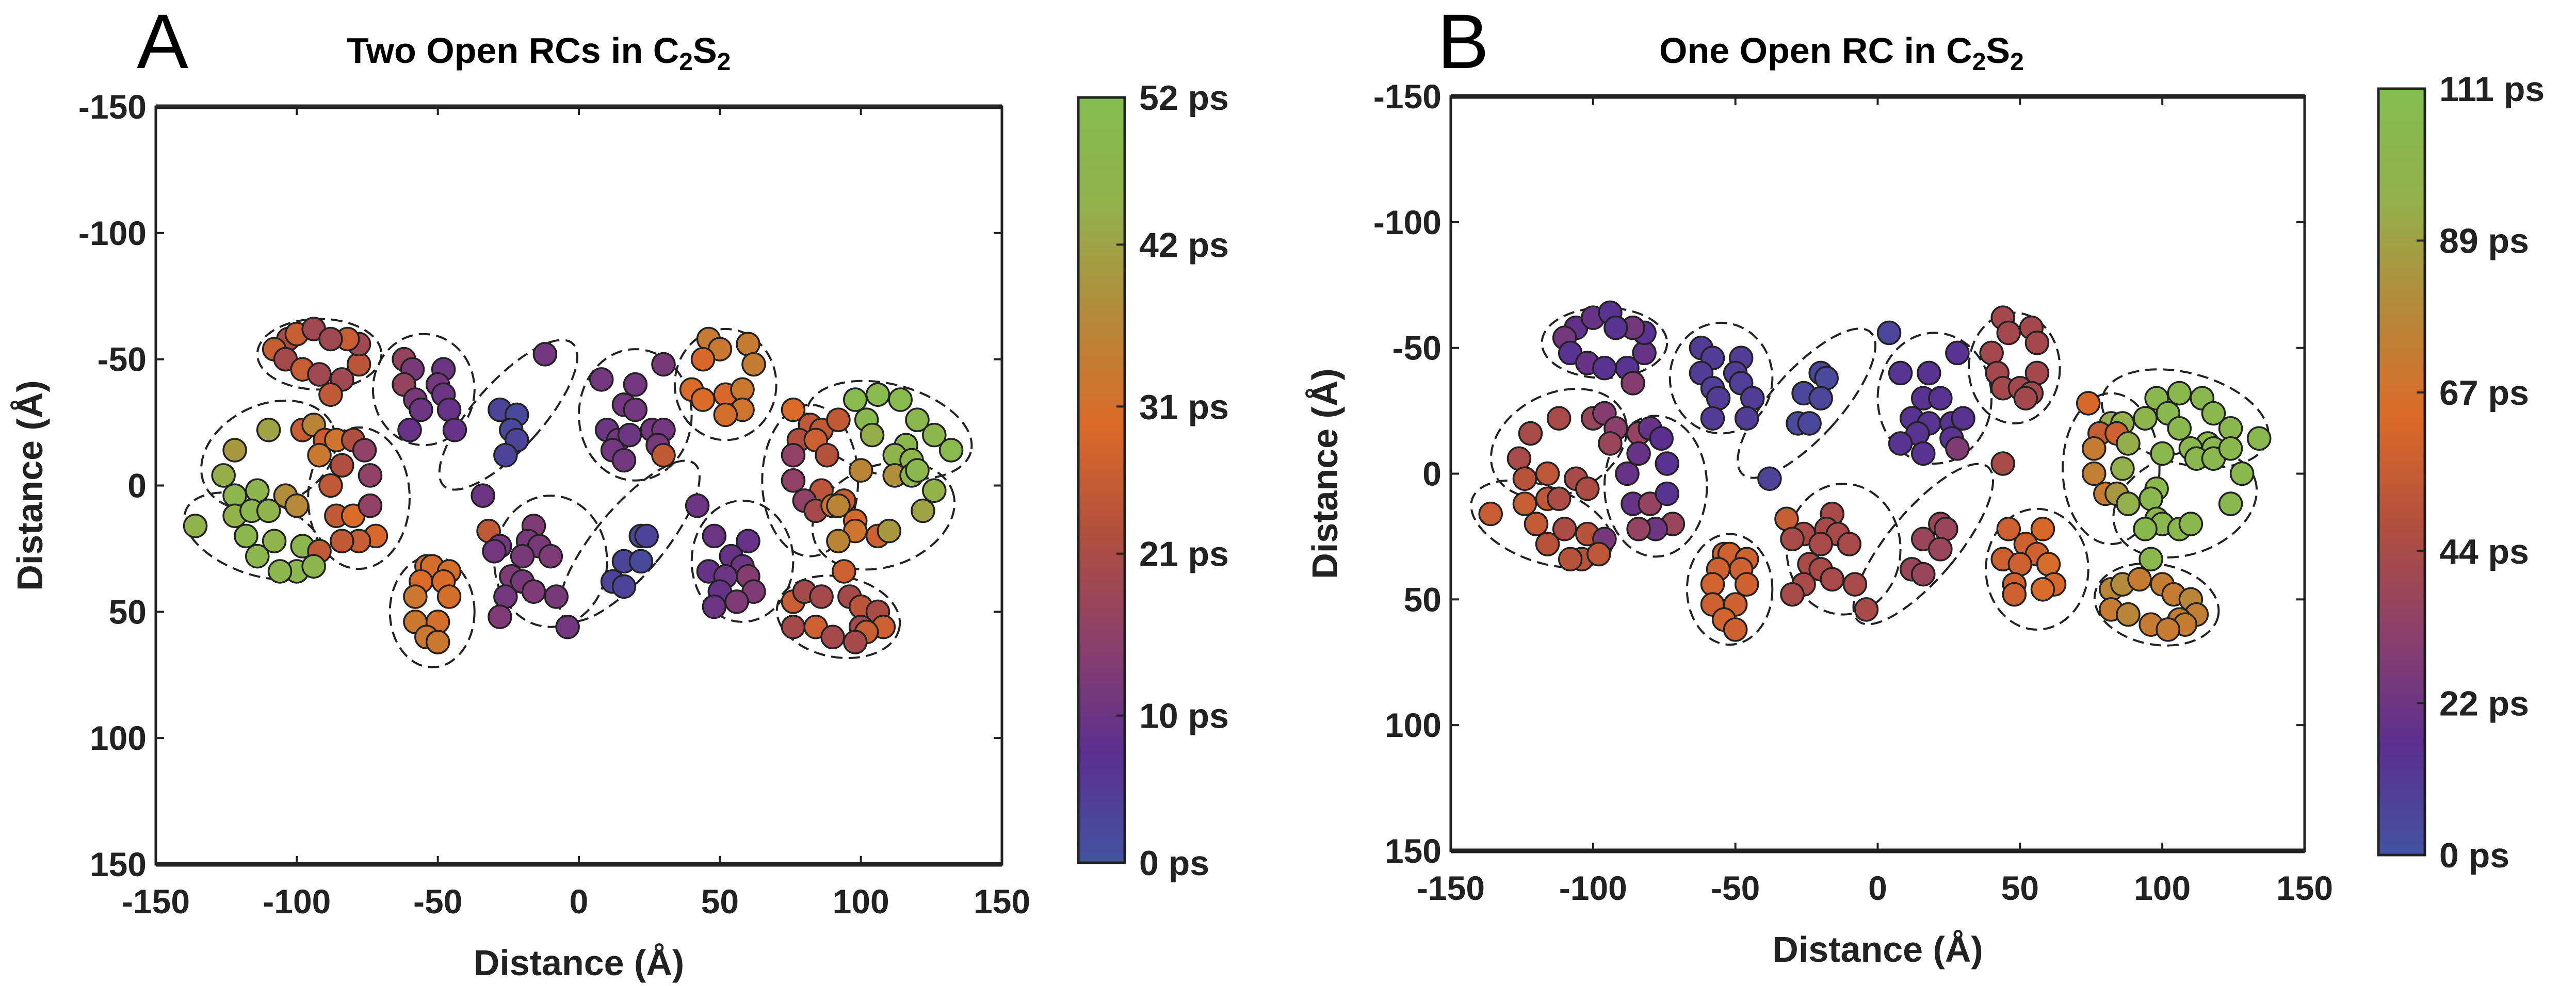  What do you see at coordinates (1815, 51) in the screenshot?
I see `title-text: One Open RC in C` at bounding box center [1815, 51].